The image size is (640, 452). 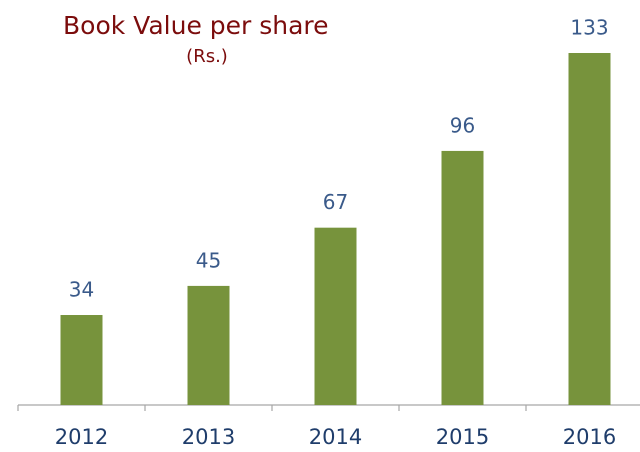 What do you see at coordinates (208, 260) in the screenshot?
I see `data-label: 45` at bounding box center [208, 260].